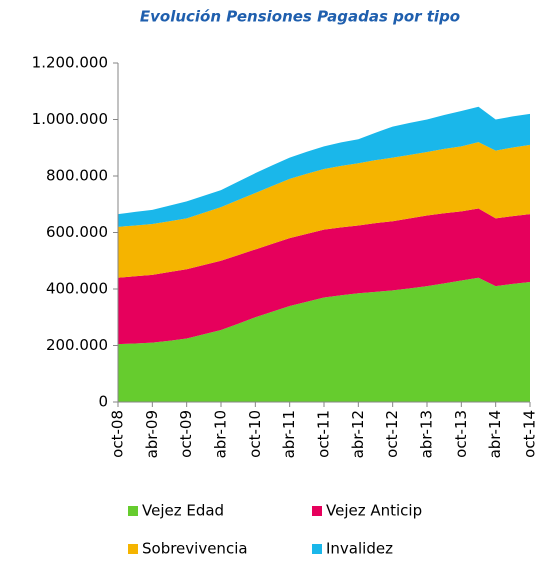 The height and width of the screenshot is (564, 537). Describe the element at coordinates (186, 434) in the screenshot. I see `x-tick-label: oct-09` at that location.